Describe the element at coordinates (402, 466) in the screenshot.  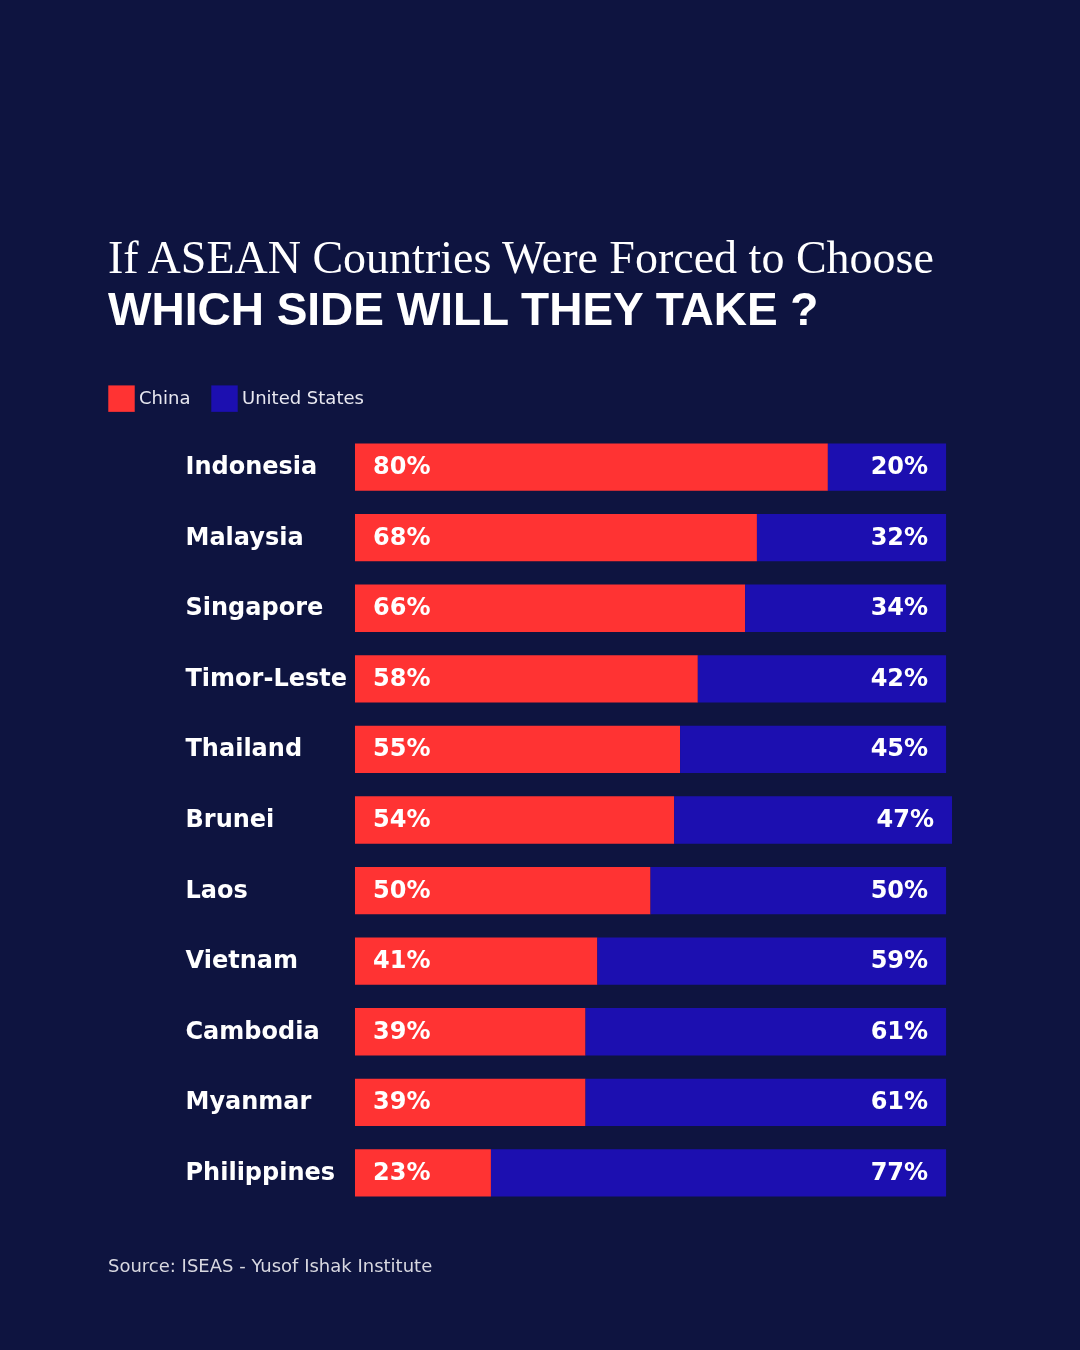
I see `data-label: 80%` at that location.